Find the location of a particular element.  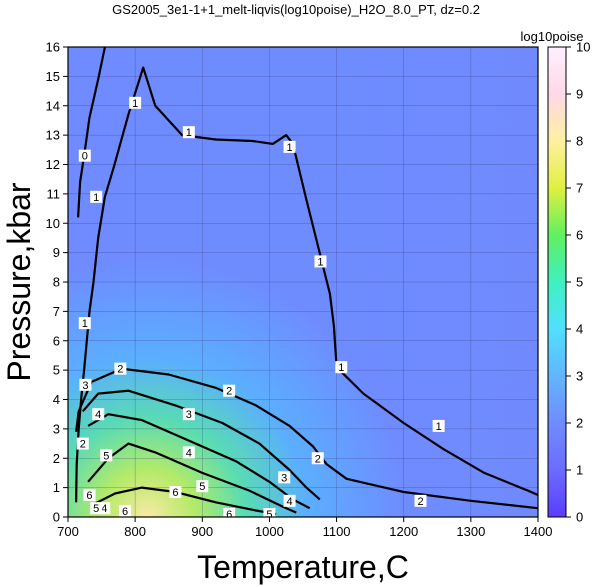

colorbar-ticks: 0 1 2 3 4 5 6 7 8 9 10 is located at coordinates (578, 282).